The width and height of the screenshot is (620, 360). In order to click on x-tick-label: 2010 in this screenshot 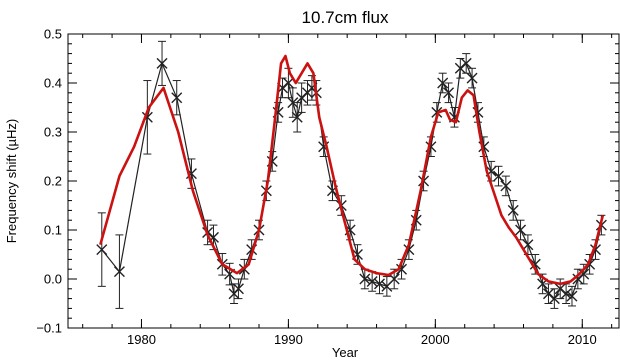, I will do `click(582, 339)`.